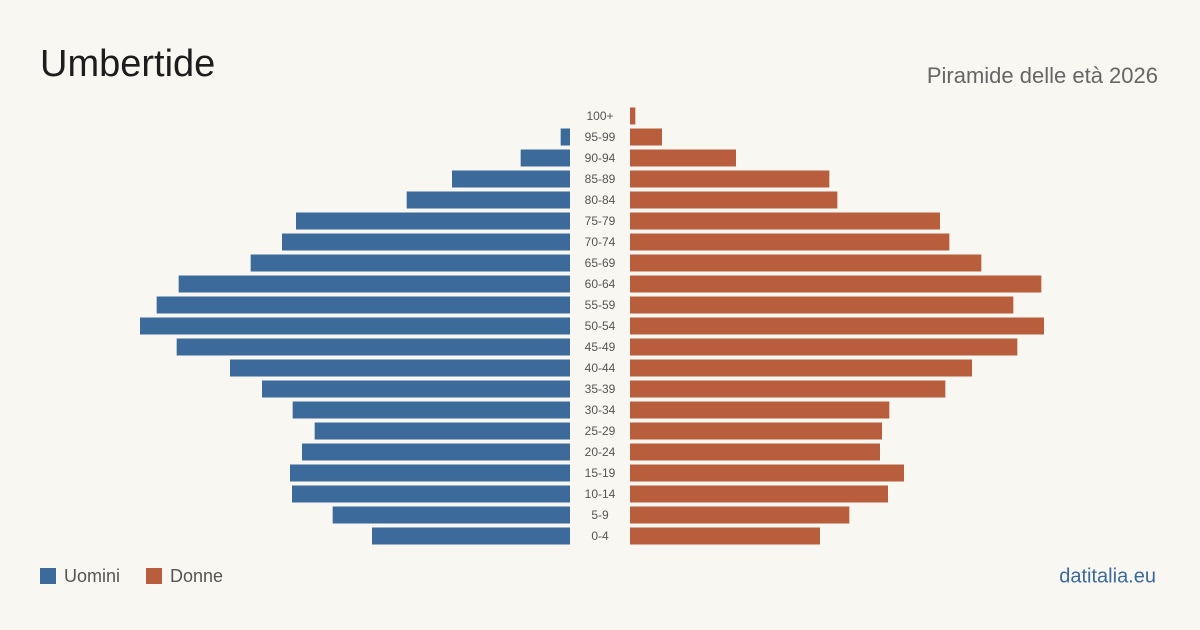 The height and width of the screenshot is (630, 1200). I want to click on age-label: 60-64, so click(600, 284).